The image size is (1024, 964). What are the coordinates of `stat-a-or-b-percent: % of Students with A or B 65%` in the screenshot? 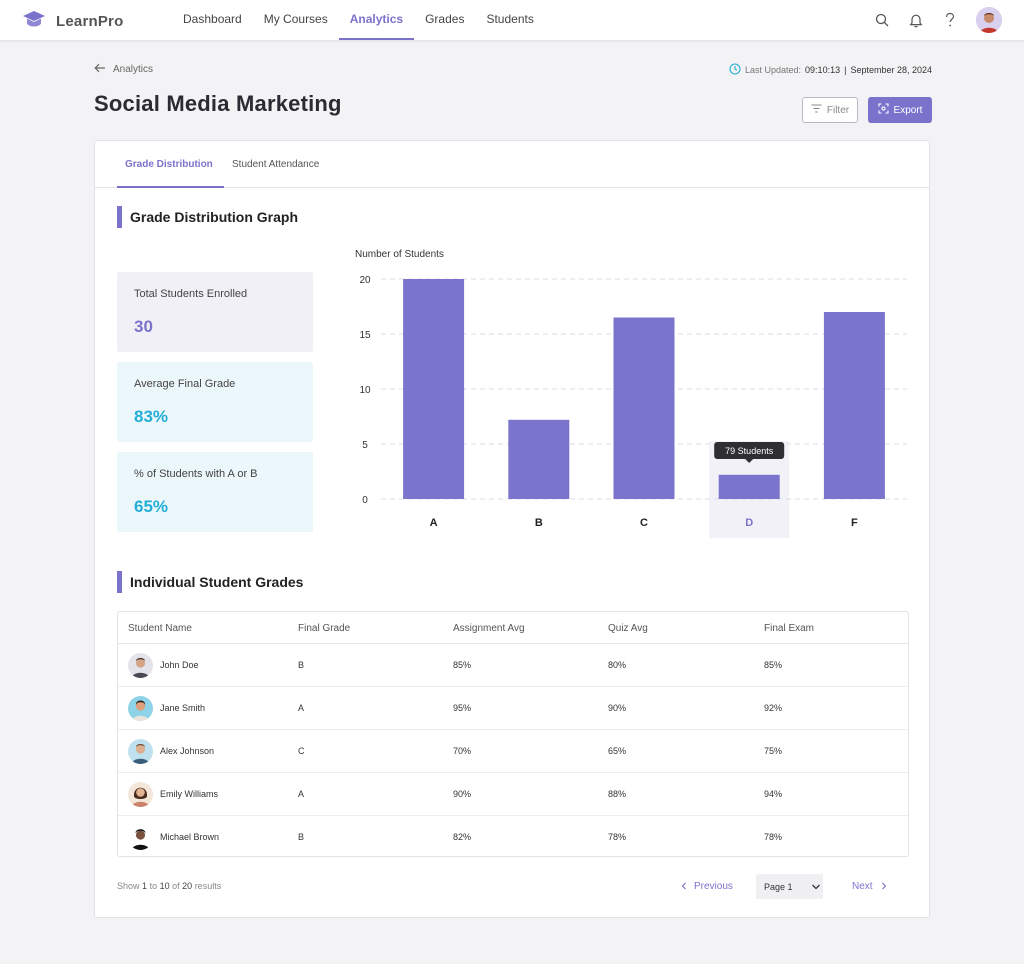 It's located at (215, 492).